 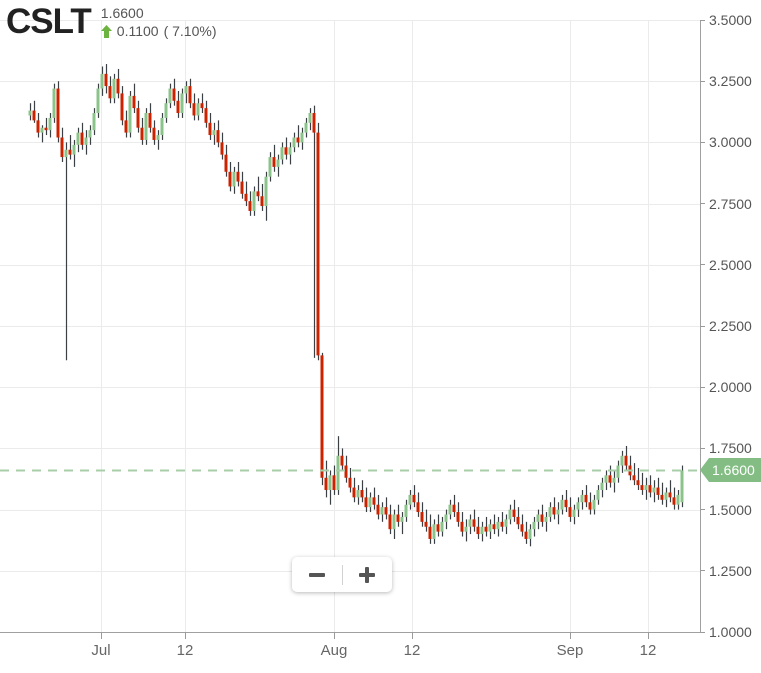 I want to click on y-axis-tick: 2.0000, so click(x=726, y=387).